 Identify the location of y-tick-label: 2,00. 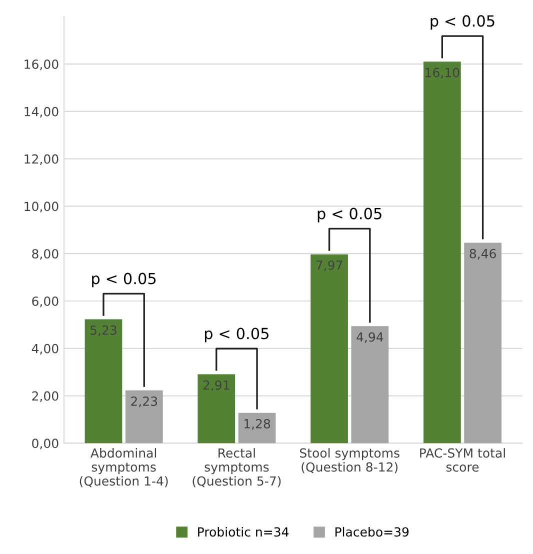
(45, 396).